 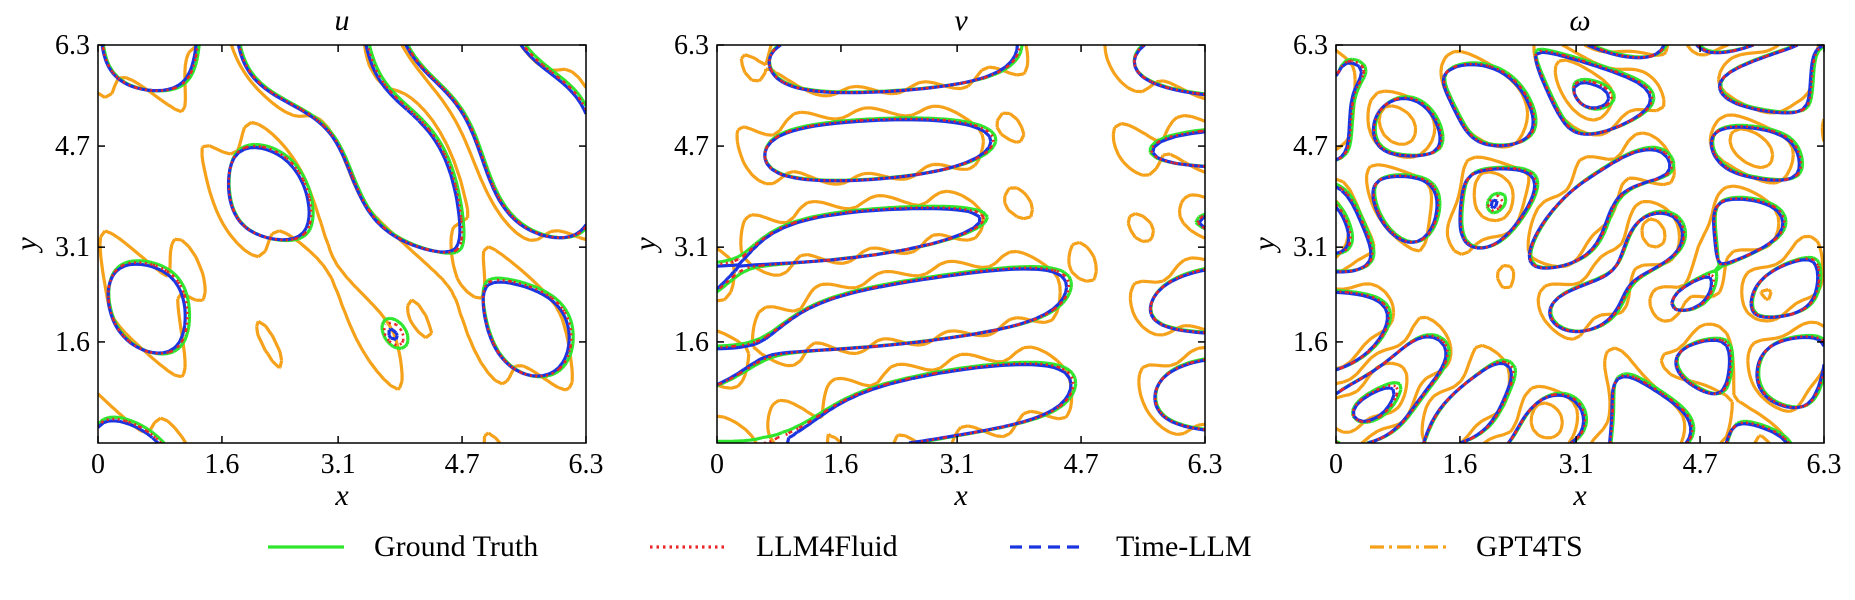 I want to click on legend: Ground Truth LLM4Fluid Time-LLM GPT4TS, so click(x=925, y=546).